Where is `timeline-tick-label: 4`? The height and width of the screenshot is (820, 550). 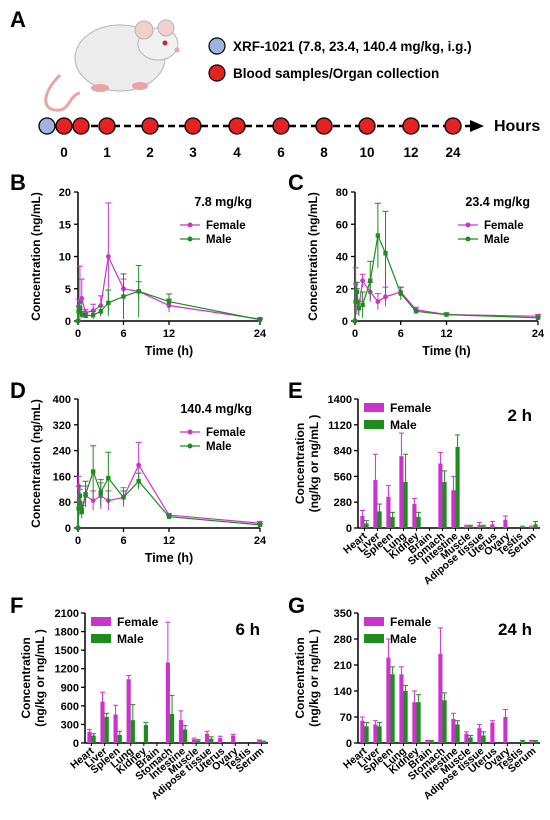
timeline-tick-label: 4 is located at coordinates (237, 152).